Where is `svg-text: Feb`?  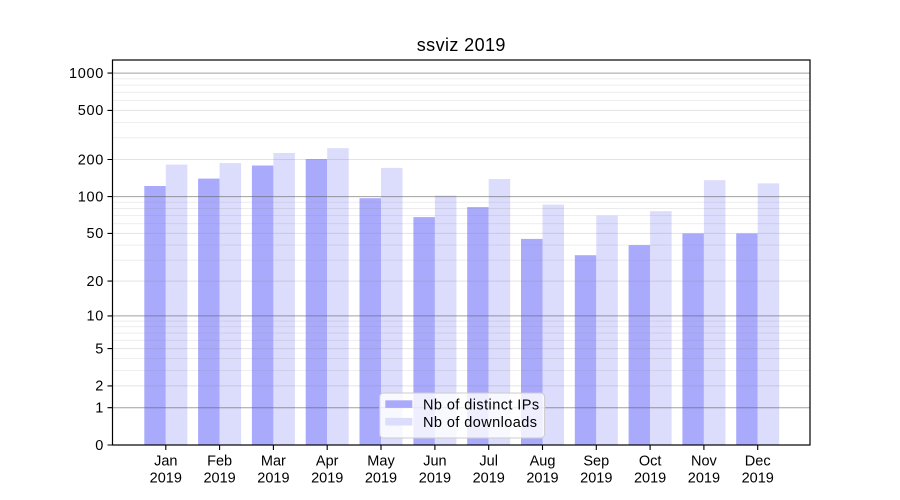
svg-text: Feb is located at coordinates (219, 462).